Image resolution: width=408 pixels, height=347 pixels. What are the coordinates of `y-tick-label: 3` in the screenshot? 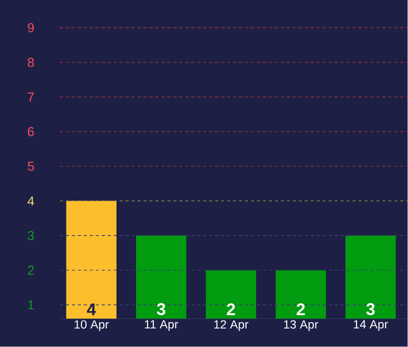 It's located at (31, 235).